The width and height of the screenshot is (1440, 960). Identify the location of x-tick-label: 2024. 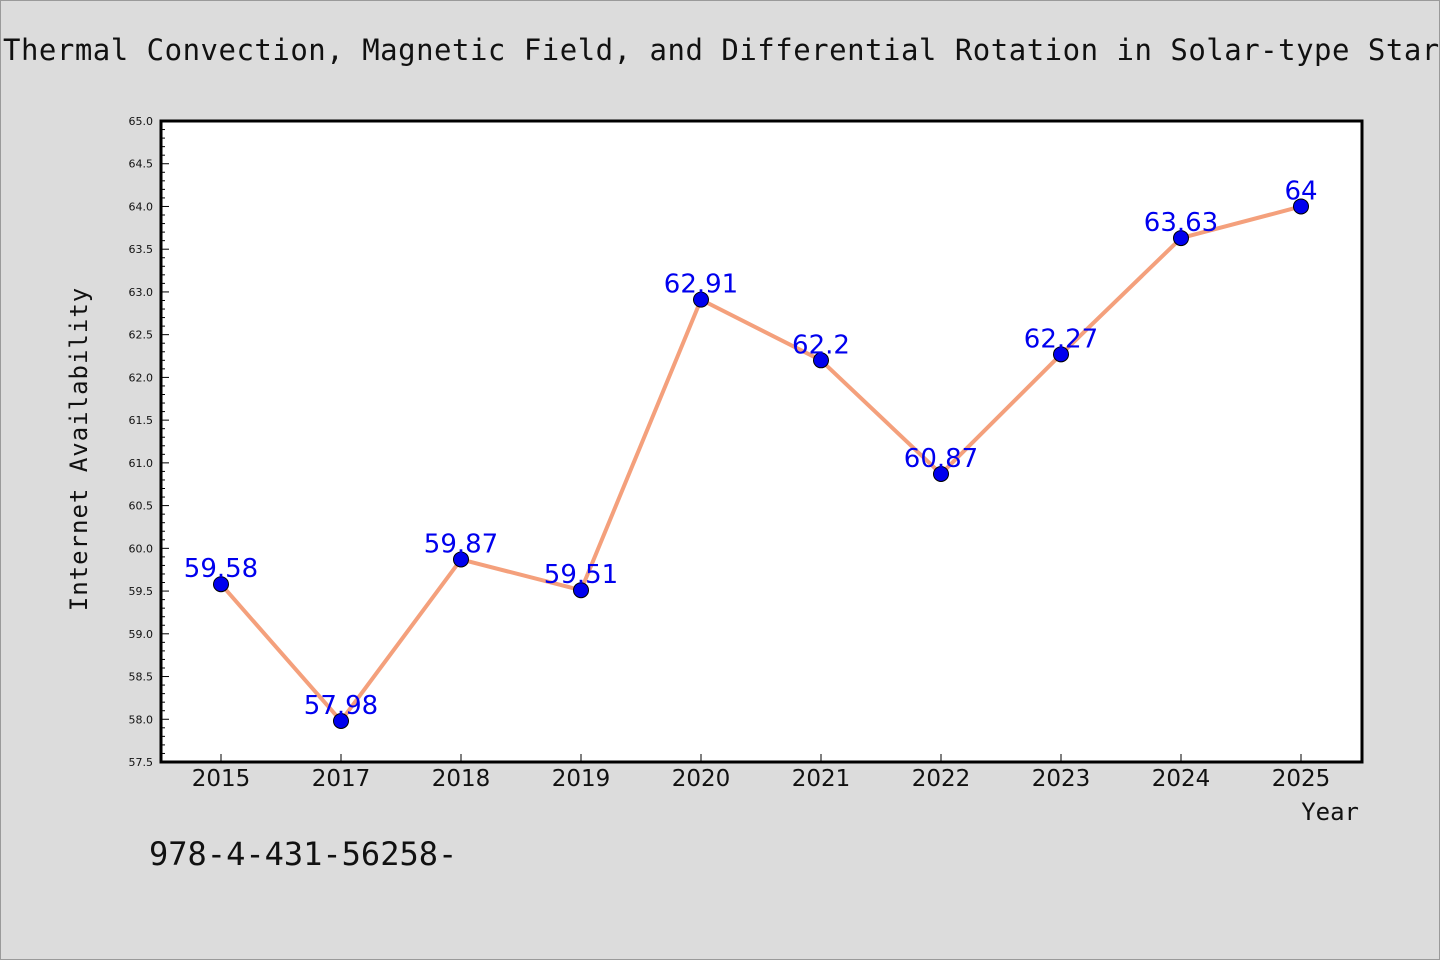
(1181, 779).